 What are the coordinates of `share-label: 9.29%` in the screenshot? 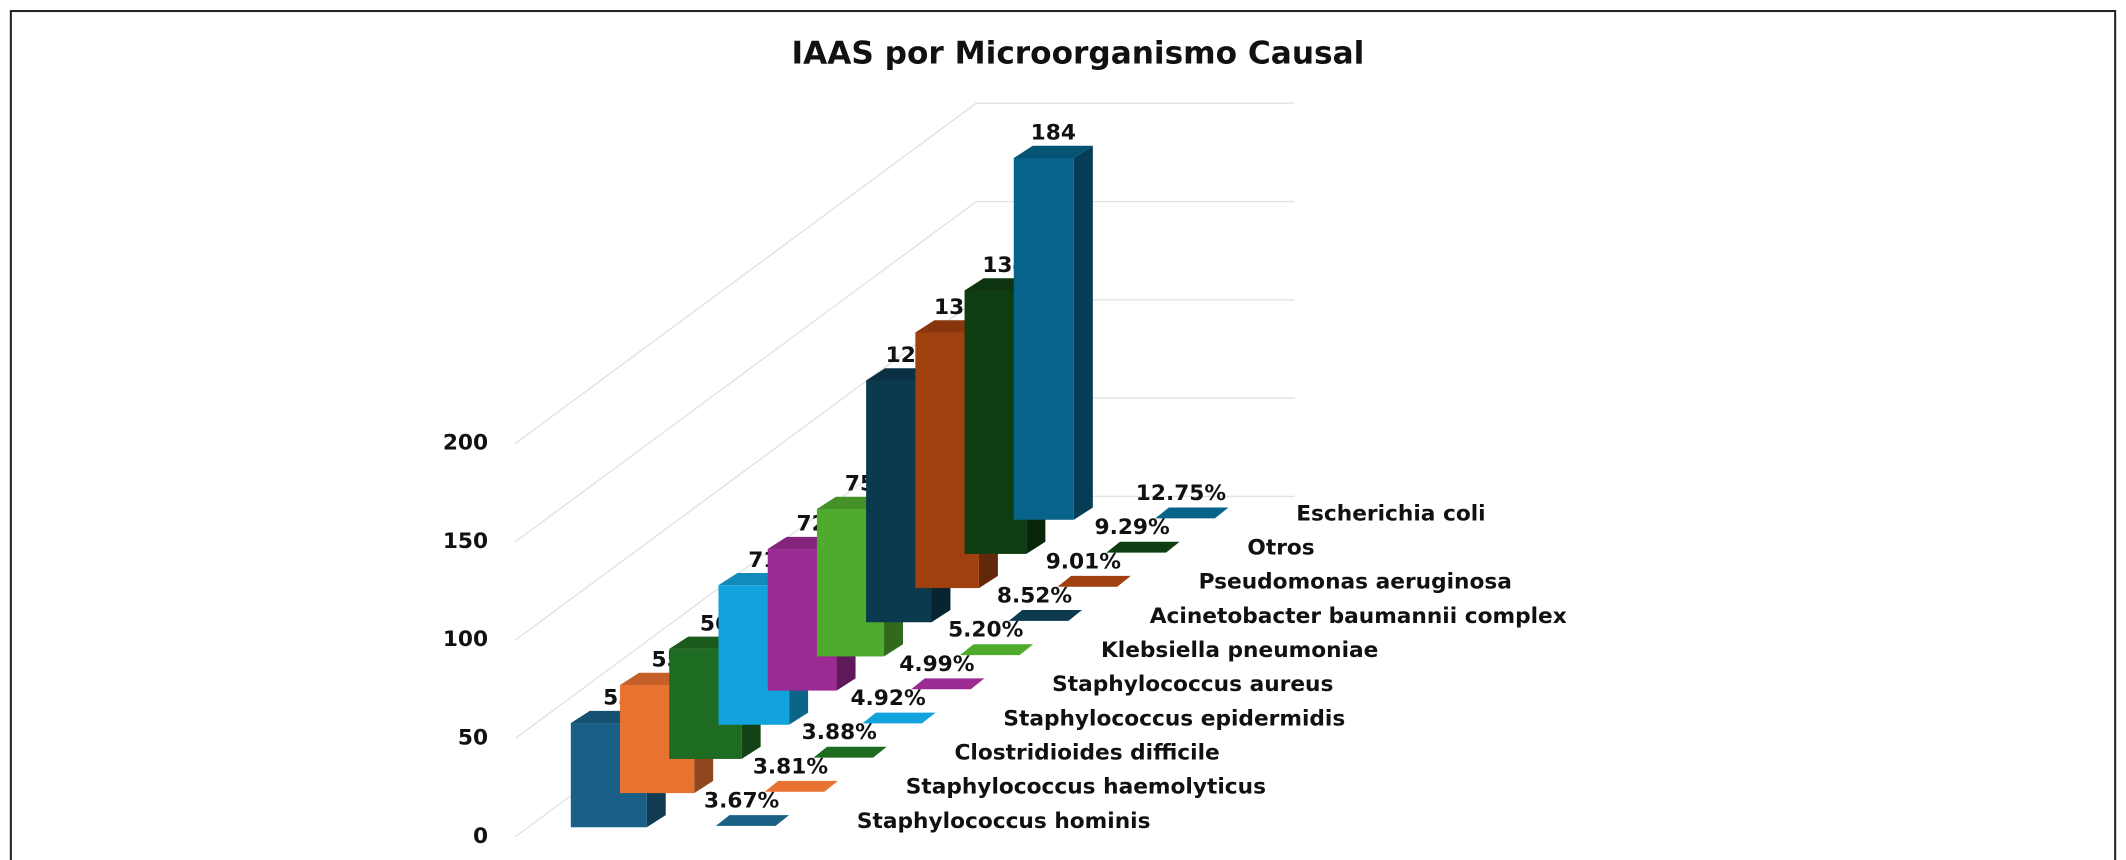 It's located at (1133, 527).